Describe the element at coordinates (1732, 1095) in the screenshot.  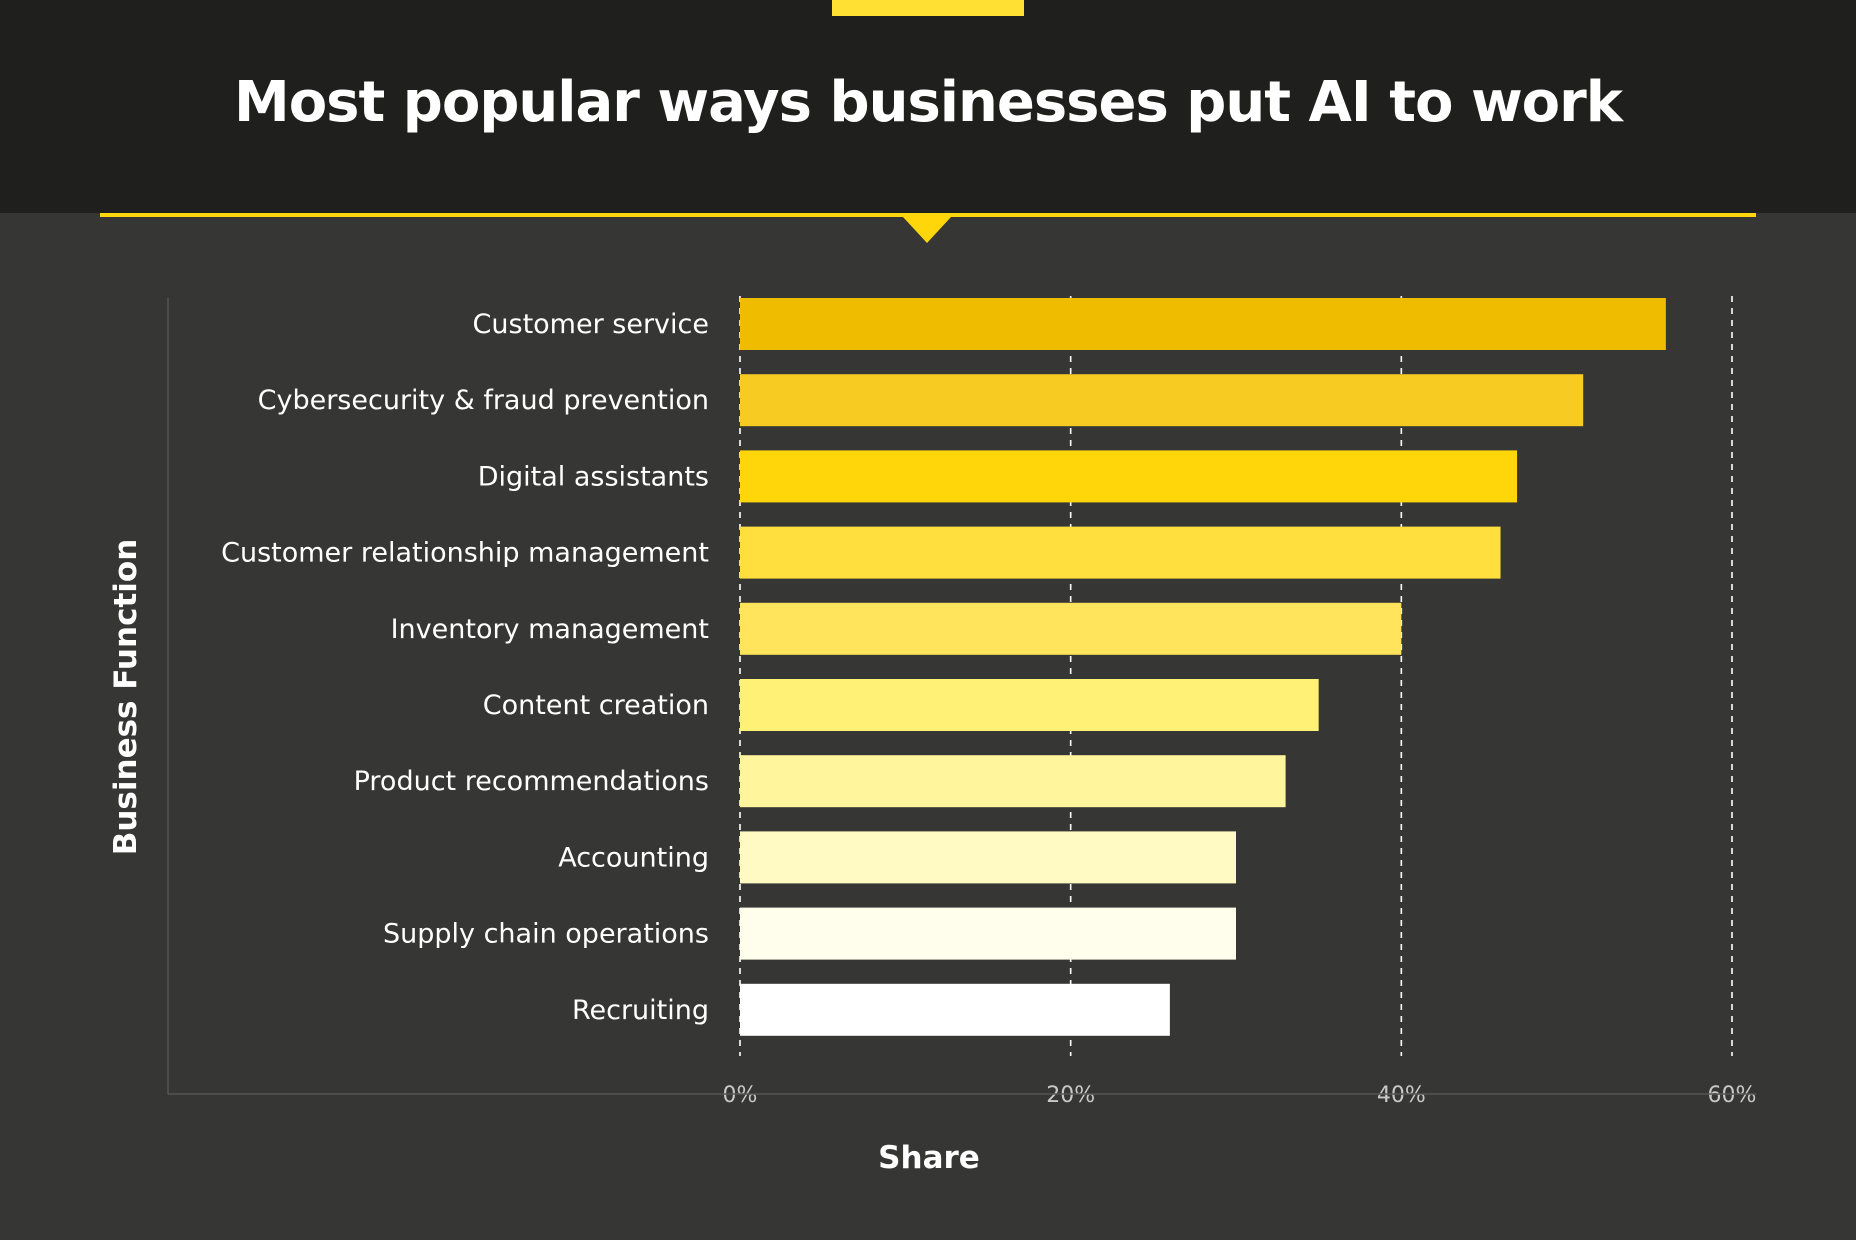
I see `x-tick-label: 60%` at that location.